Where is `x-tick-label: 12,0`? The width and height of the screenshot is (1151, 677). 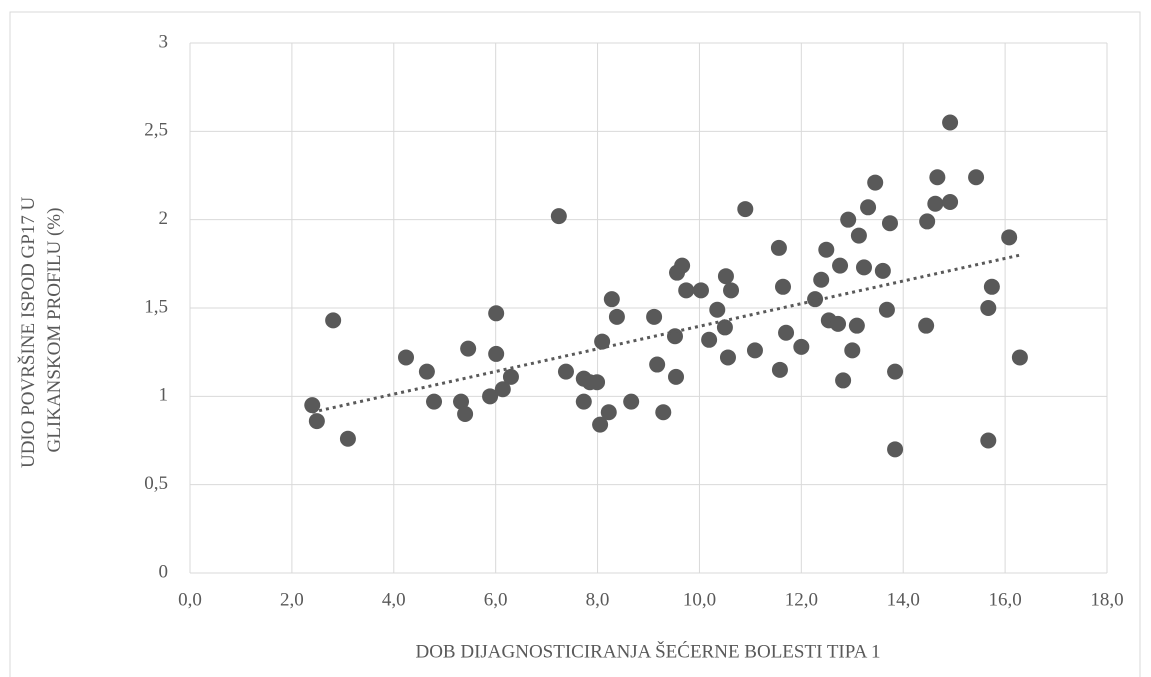
x-tick-label: 12,0 is located at coordinates (801, 599).